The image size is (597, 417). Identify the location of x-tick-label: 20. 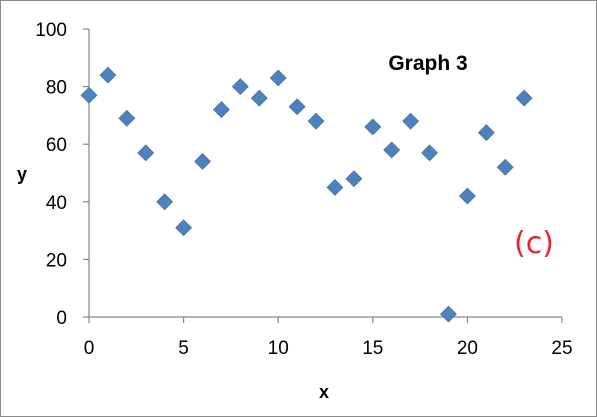
(467, 348).